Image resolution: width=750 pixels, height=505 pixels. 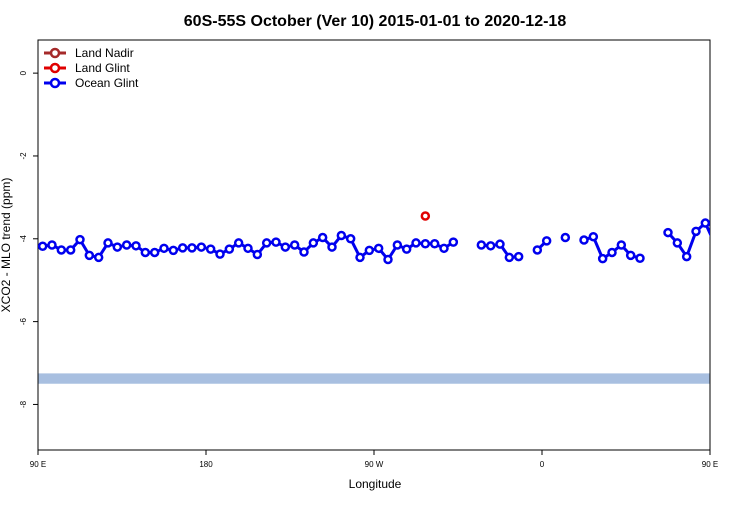 What do you see at coordinates (206, 464) in the screenshot?
I see `x-tick-label: 180` at bounding box center [206, 464].